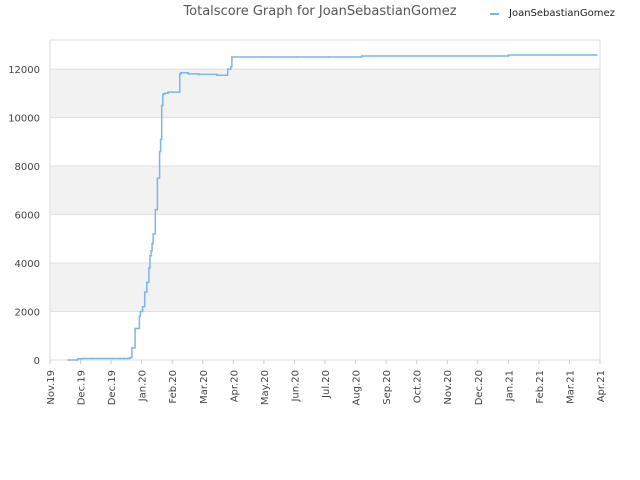 Image resolution: width=640 pixels, height=480 pixels. What do you see at coordinates (570, 387) in the screenshot?
I see `x-tick-label: Mar.21` at bounding box center [570, 387].